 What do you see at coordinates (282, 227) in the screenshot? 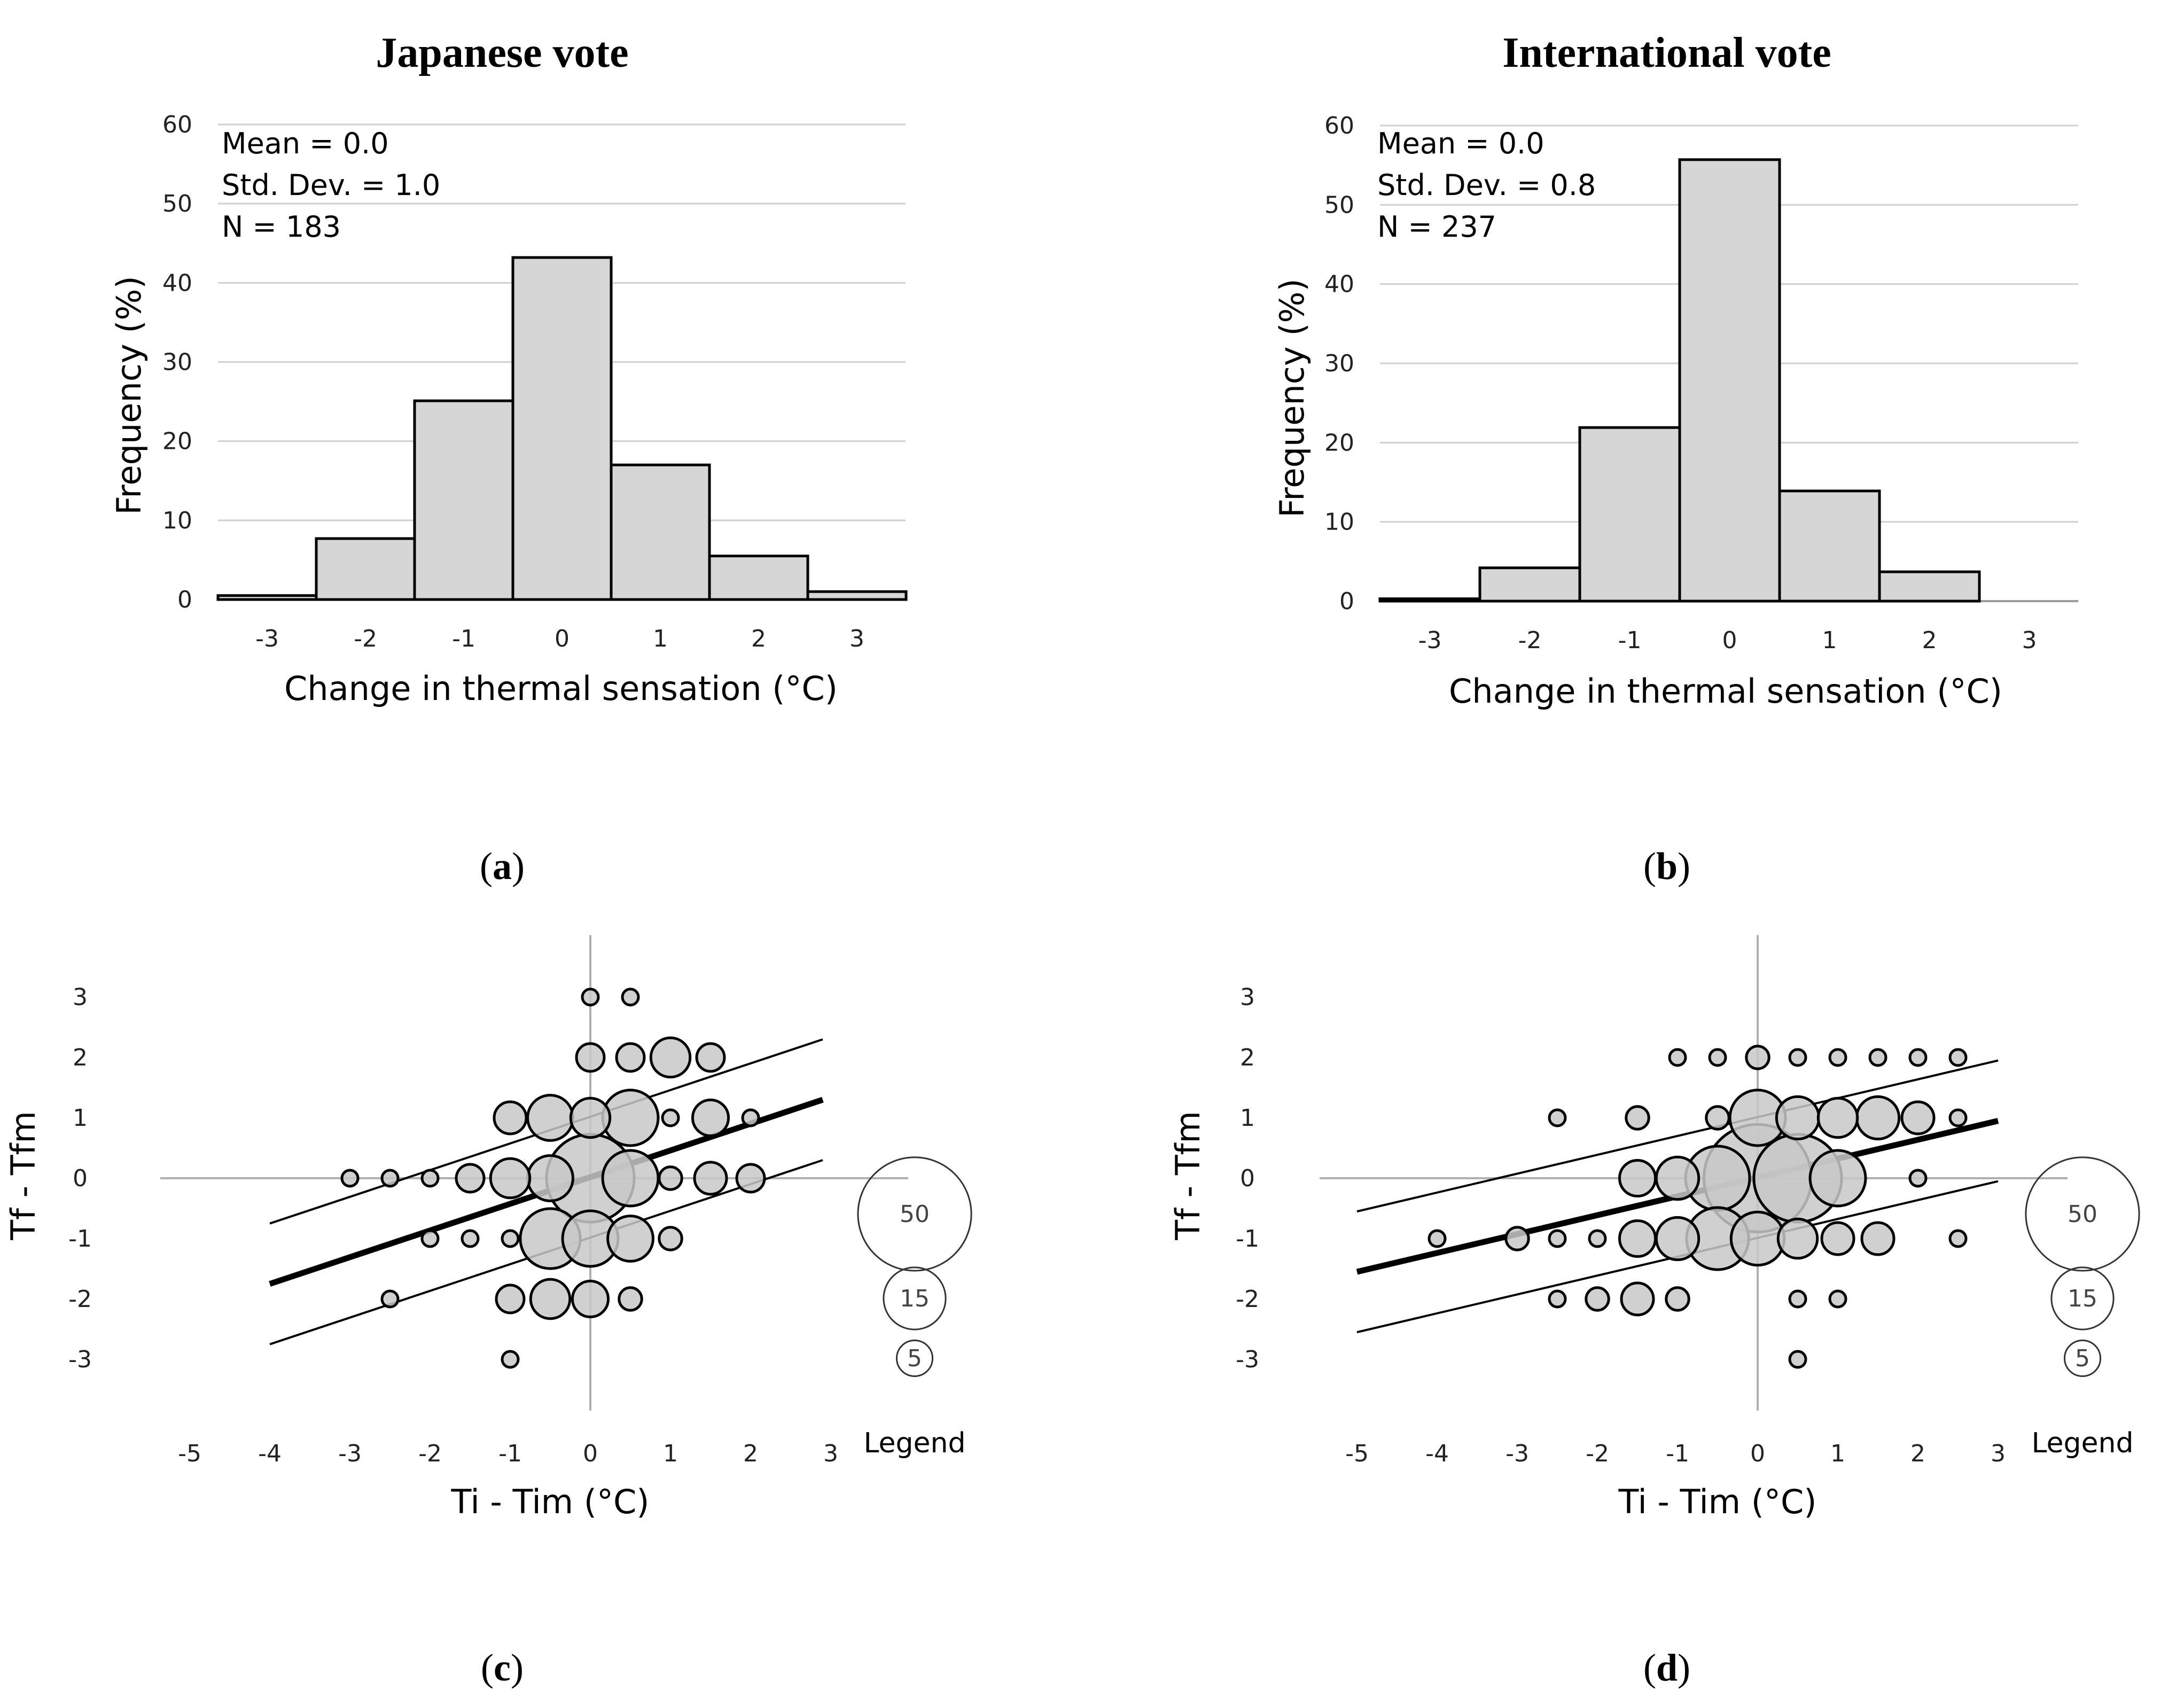
I see `stats-n: N = 183` at bounding box center [282, 227].